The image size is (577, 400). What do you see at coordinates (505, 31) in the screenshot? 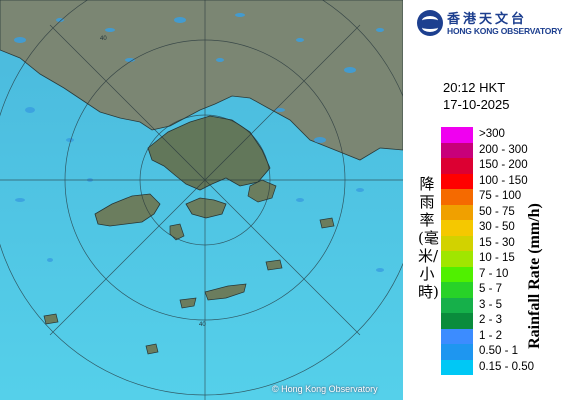
I see `logo-name-en: HONG KONG OBSERVATORY` at bounding box center [505, 31].